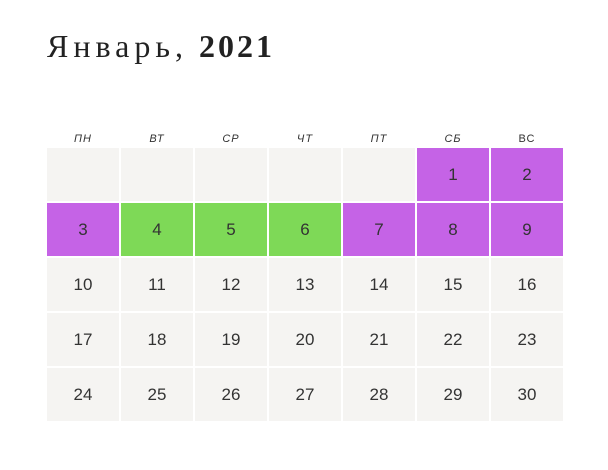 Image resolution: width=608 pixels, height=470 pixels. Describe the element at coordinates (83, 229) in the screenshot. I see `calendar-day-cell: 3` at that location.